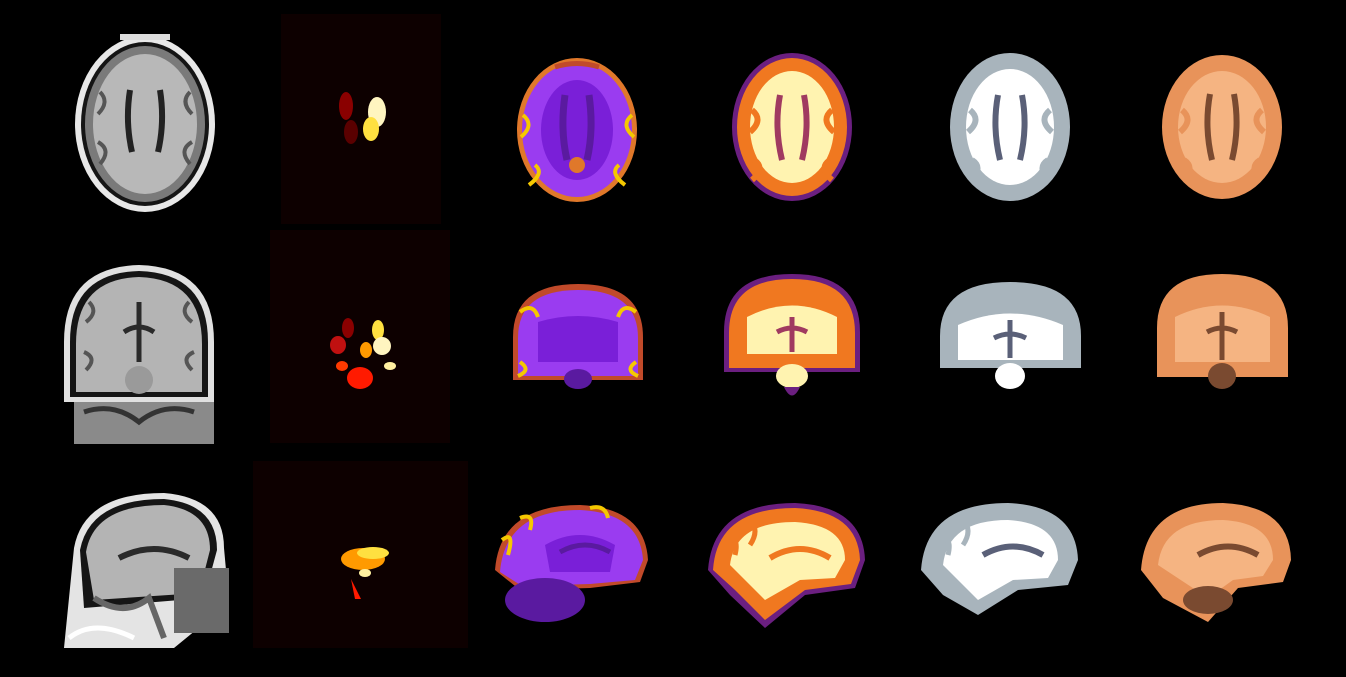 The image size is (1346, 677). What do you see at coordinates (1010, 336) in the screenshot?
I see `coronal-tissue-gray` at bounding box center [1010, 336].